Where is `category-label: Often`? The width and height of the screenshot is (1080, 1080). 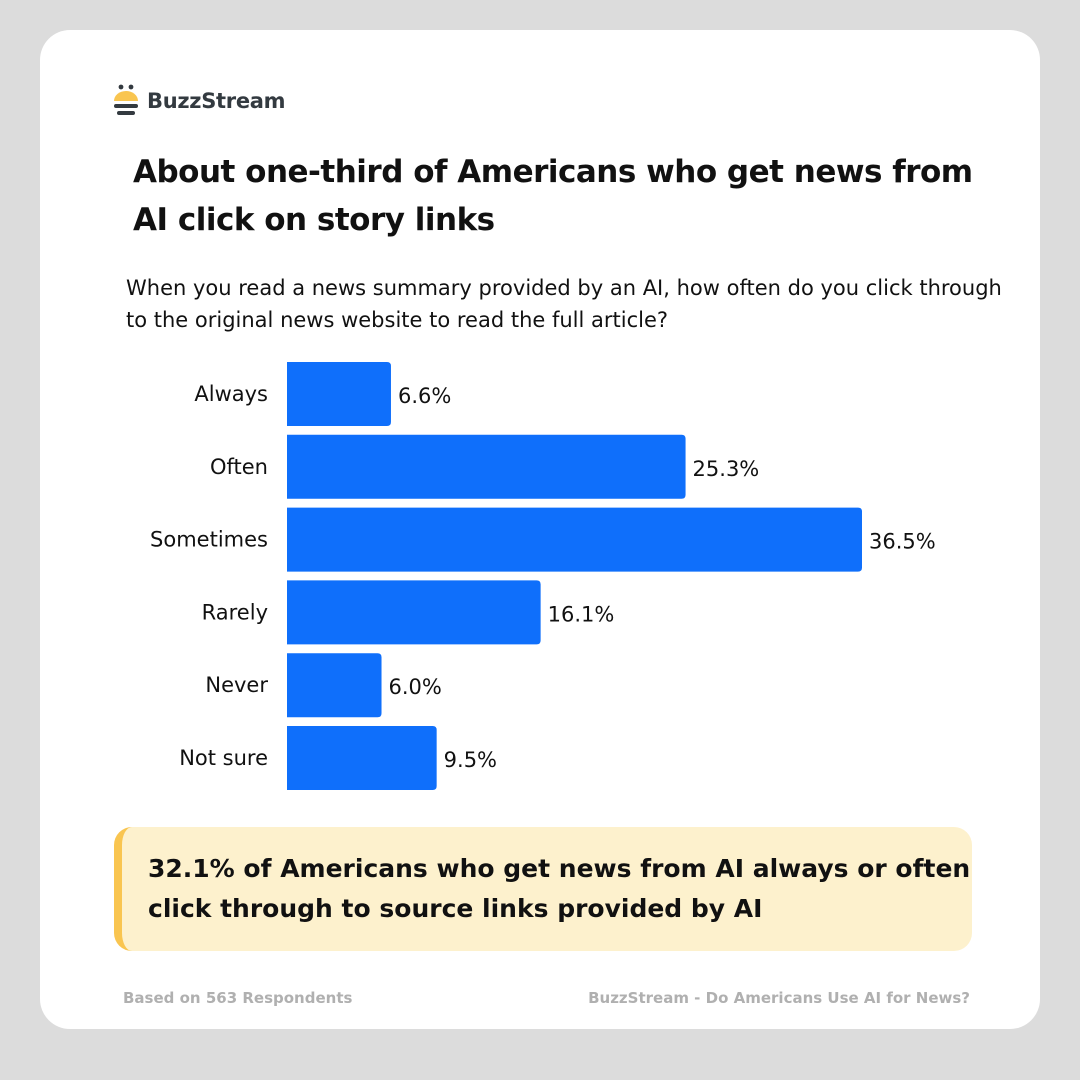 category-label: Often is located at coordinates (239, 467).